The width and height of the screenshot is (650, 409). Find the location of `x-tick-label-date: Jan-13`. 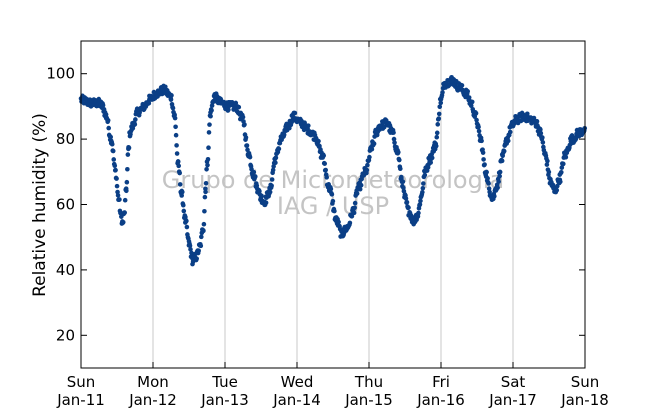

x-tick-label-date: Jan-13 is located at coordinates (224, 400).